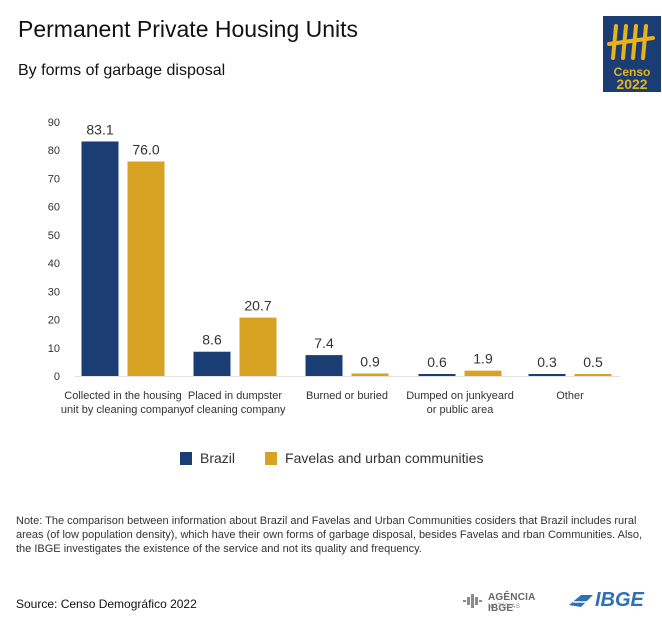 This screenshot has width=662, height=636. Describe the element at coordinates (461, 410) in the screenshot. I see `x-category-label: or public area` at that location.